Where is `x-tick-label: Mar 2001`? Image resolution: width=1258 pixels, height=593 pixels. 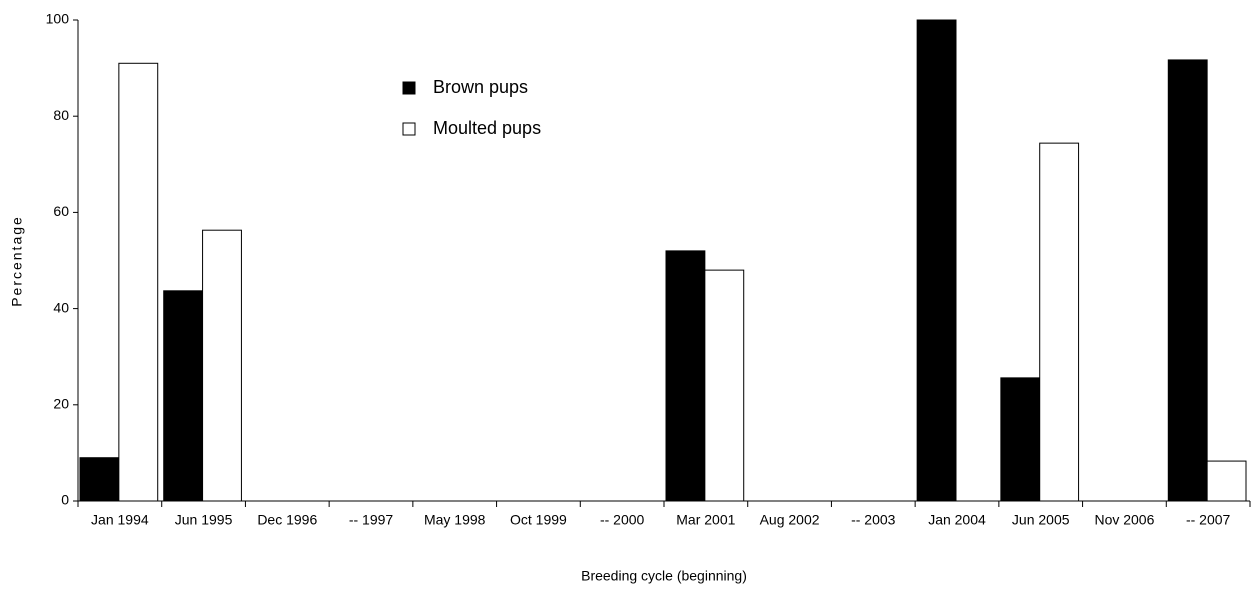
x-tick-label: Mar 2001 is located at coordinates (705, 520).